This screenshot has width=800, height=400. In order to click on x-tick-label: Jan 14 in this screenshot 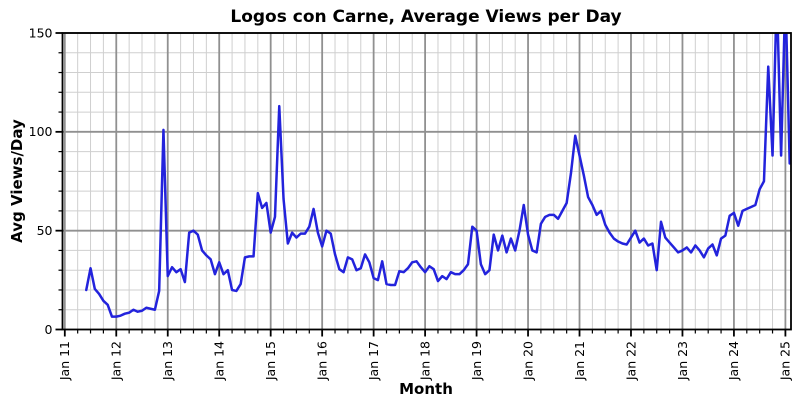, I will do `click(219, 361)`.